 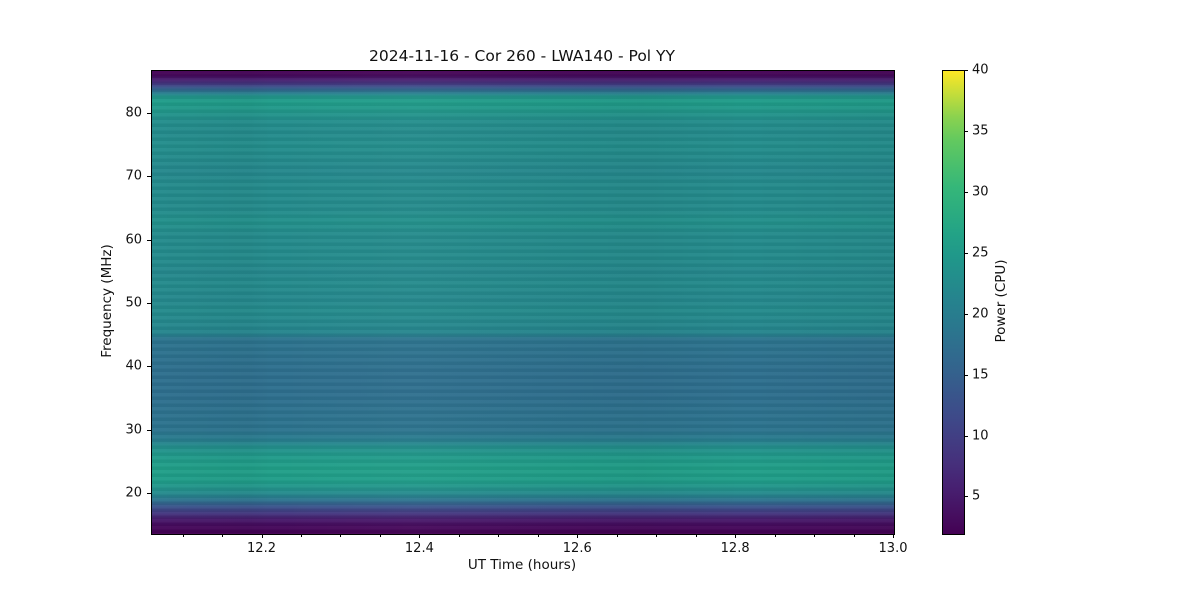 I want to click on y-tick-label: 20, so click(x=133, y=493).